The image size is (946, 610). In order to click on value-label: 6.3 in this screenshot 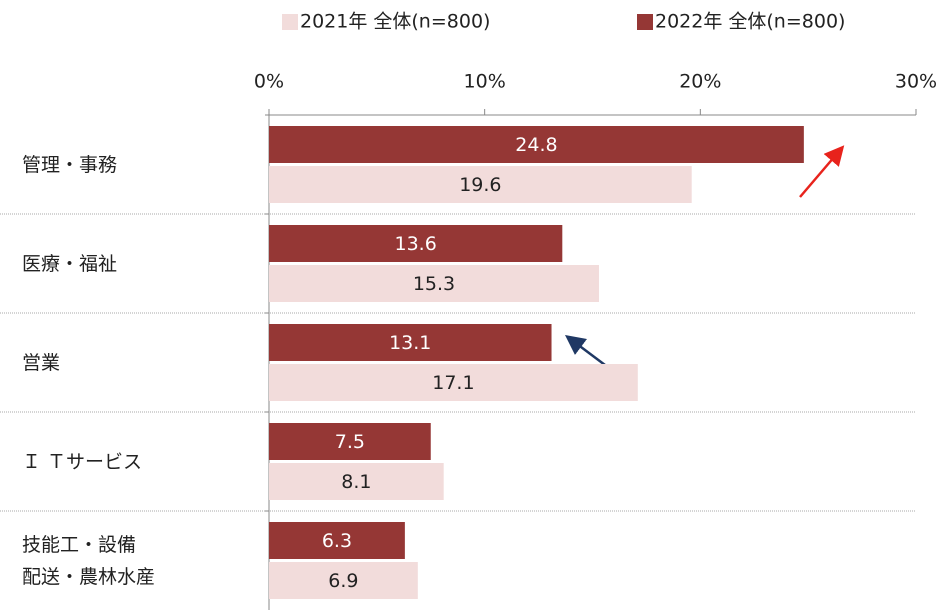, I will do `click(337, 541)`.